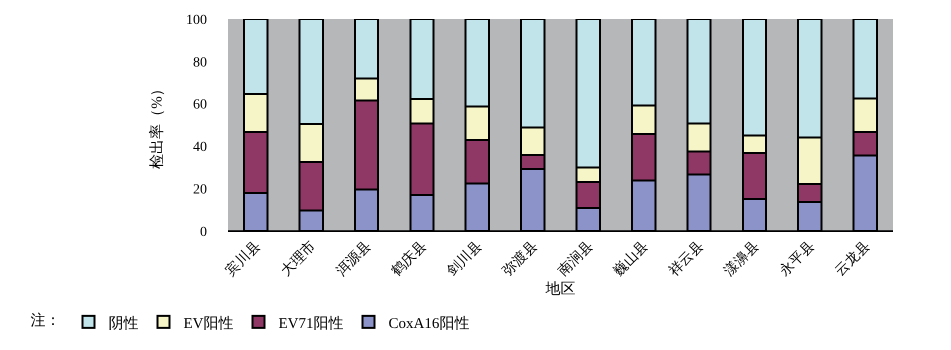 The image size is (951, 350). I want to click on y-tick-label: 40, so click(200, 148).